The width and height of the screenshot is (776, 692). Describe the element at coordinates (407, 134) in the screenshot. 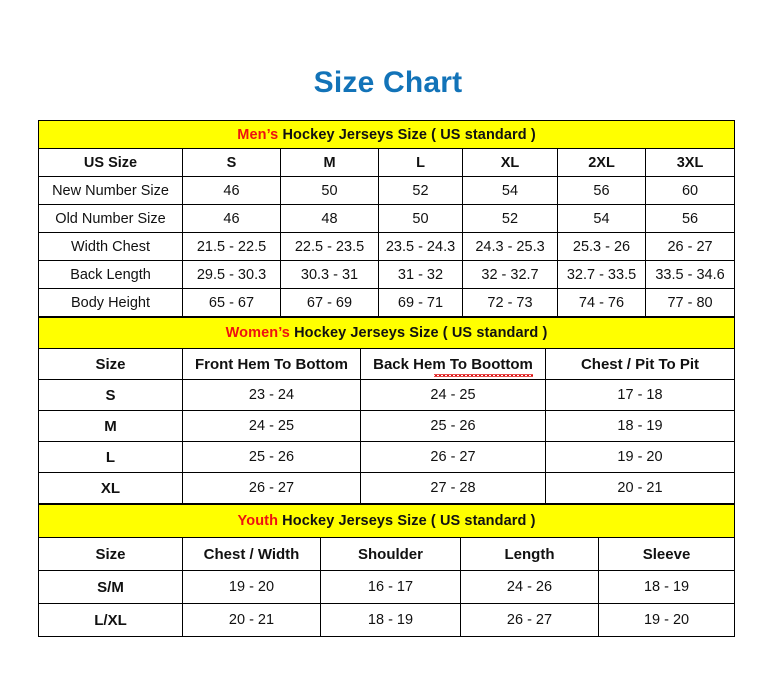

I see `mens-banner-rest: Hockey Jerseys Size ( US standard )` at that location.